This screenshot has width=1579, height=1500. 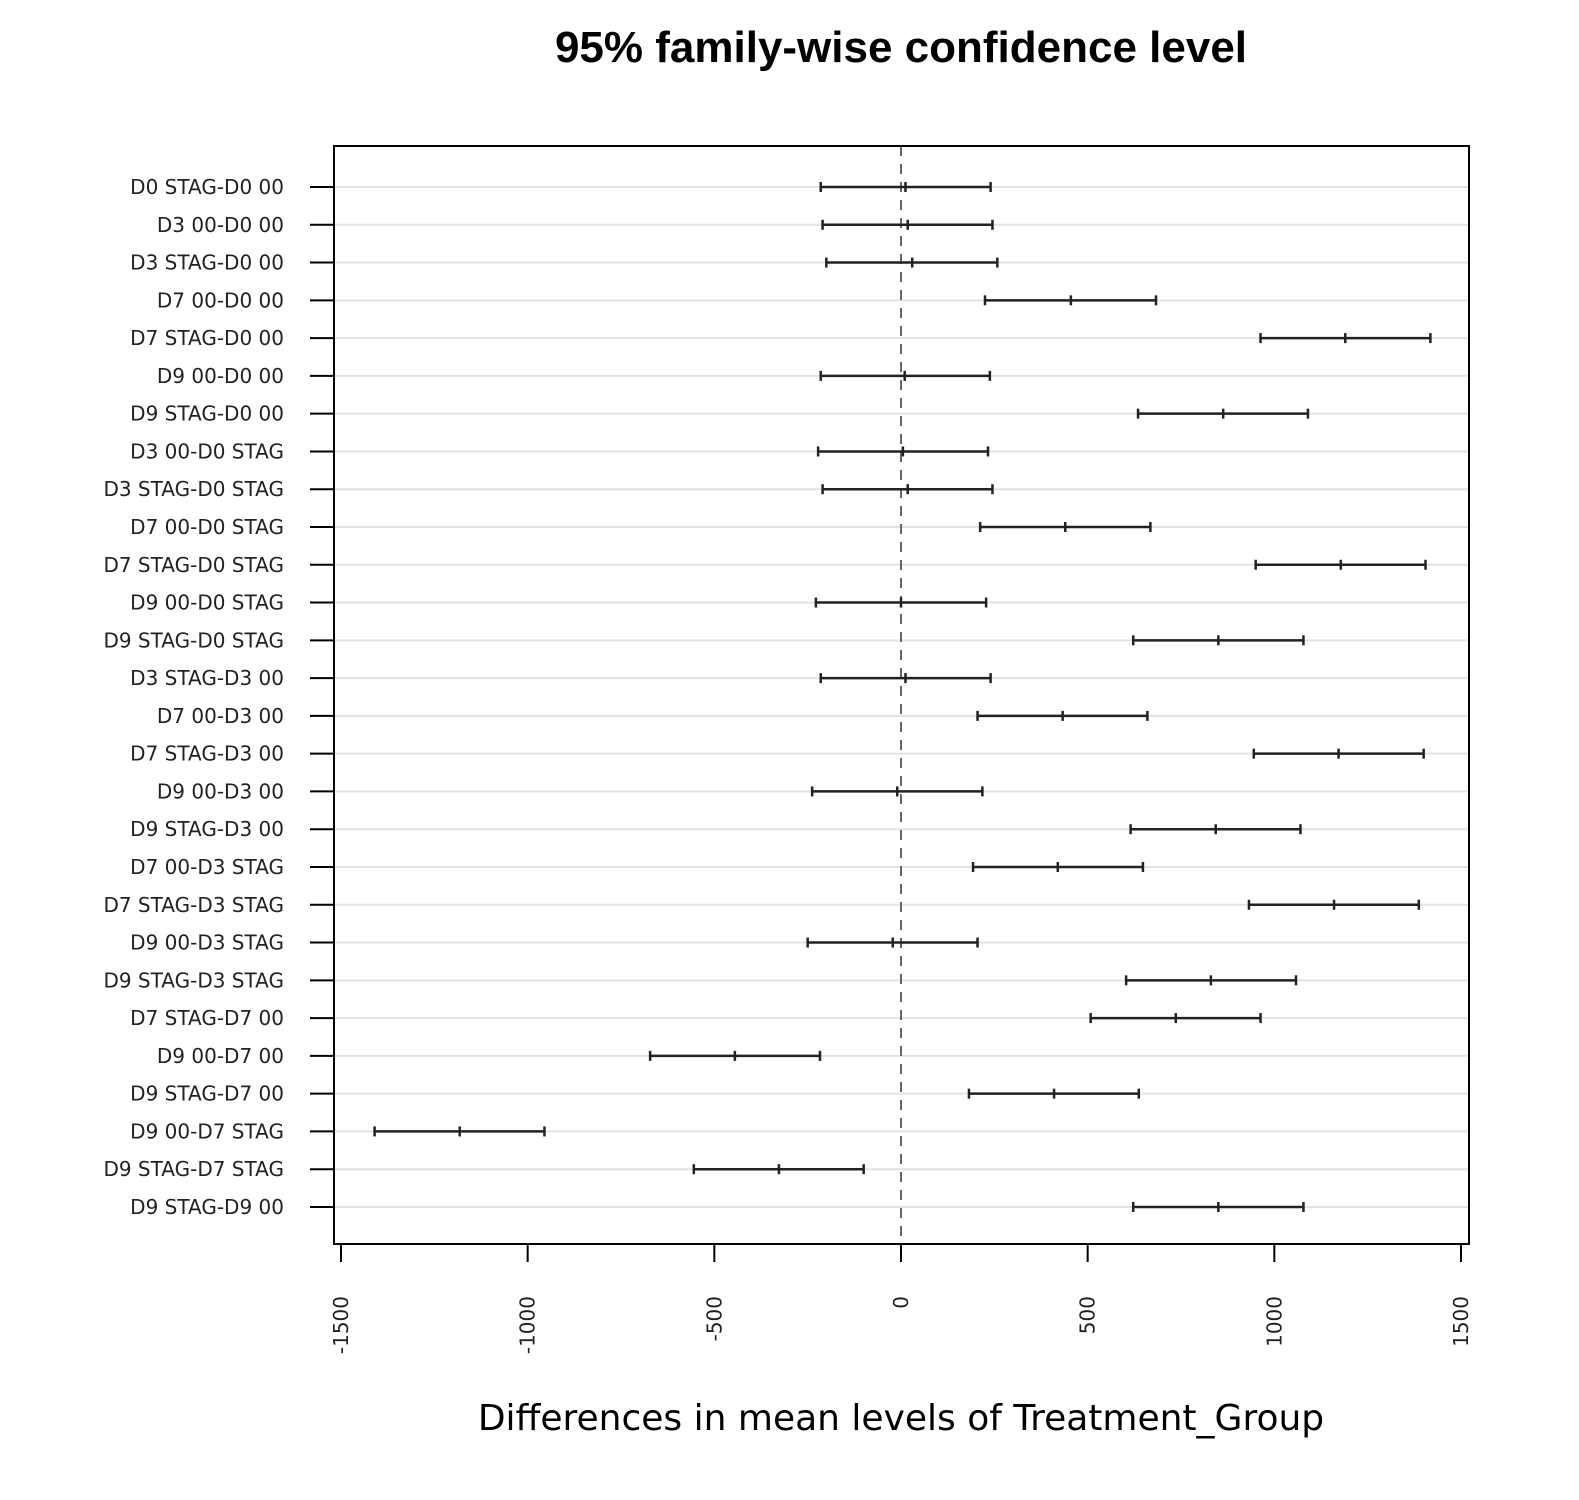 What do you see at coordinates (341, 1325) in the screenshot?
I see `x-tick-label: -1500` at bounding box center [341, 1325].